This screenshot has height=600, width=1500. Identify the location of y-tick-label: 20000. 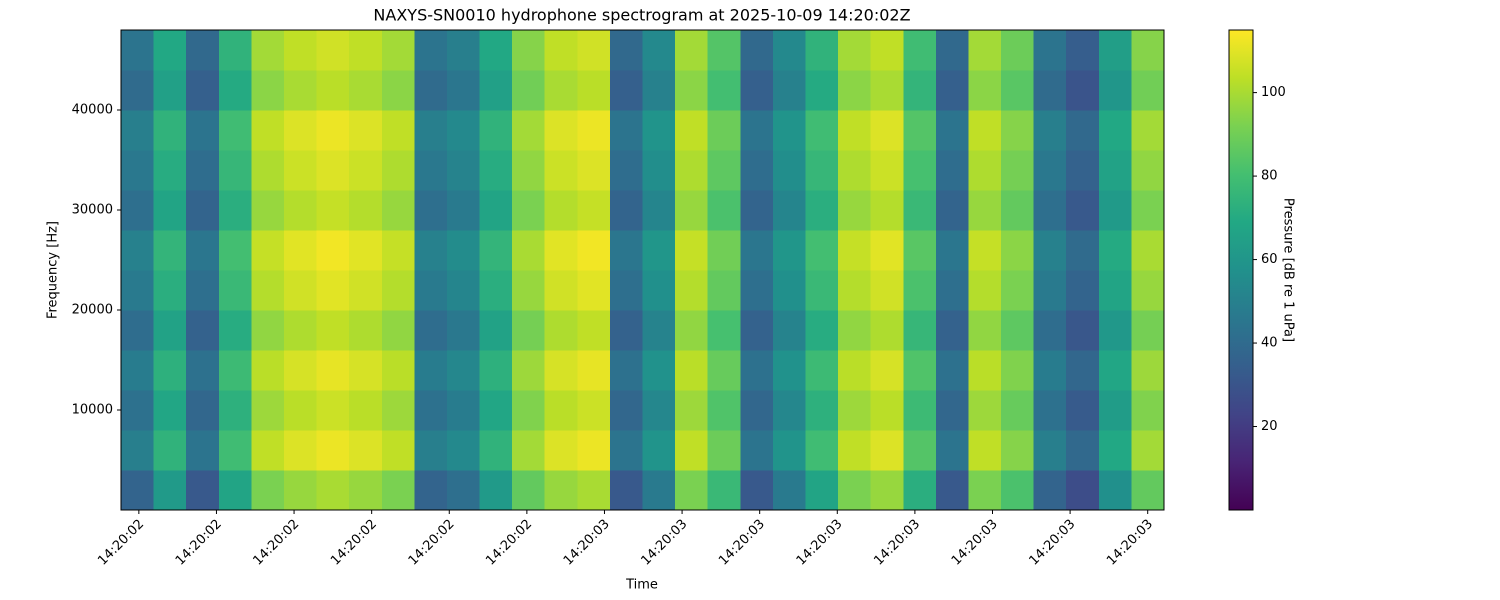
(92, 310).